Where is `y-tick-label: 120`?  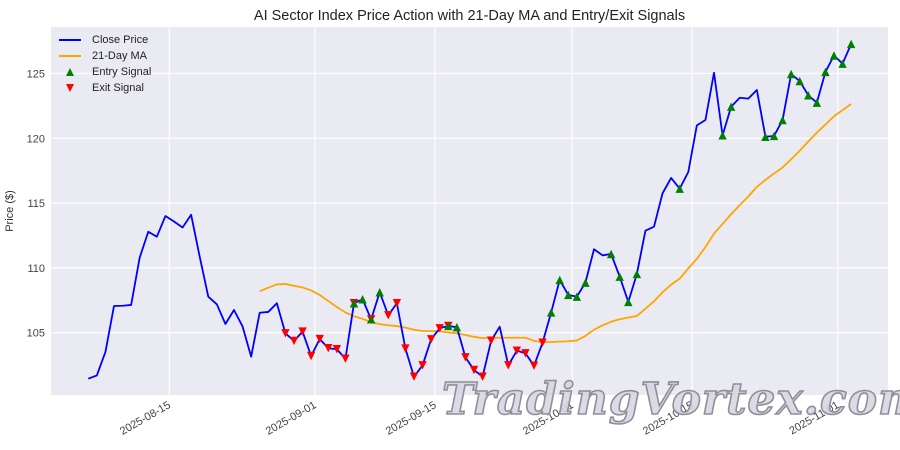
y-tick-label: 120 is located at coordinates (36, 139).